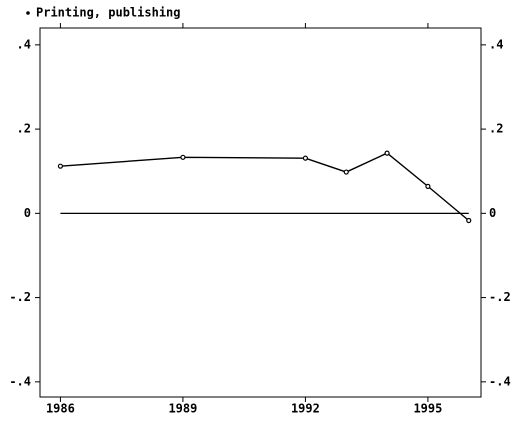 This screenshot has height=423, width=519. I want to click on data-line, so click(265, 187).